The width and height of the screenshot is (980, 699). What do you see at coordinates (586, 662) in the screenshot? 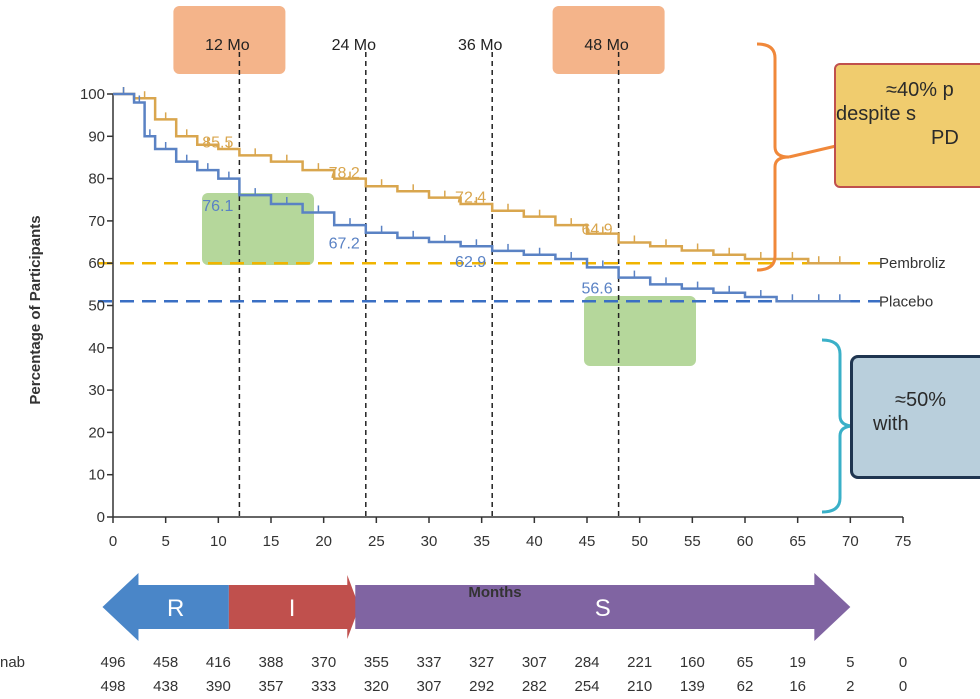
I see `risk-cell: 284` at bounding box center [586, 662].